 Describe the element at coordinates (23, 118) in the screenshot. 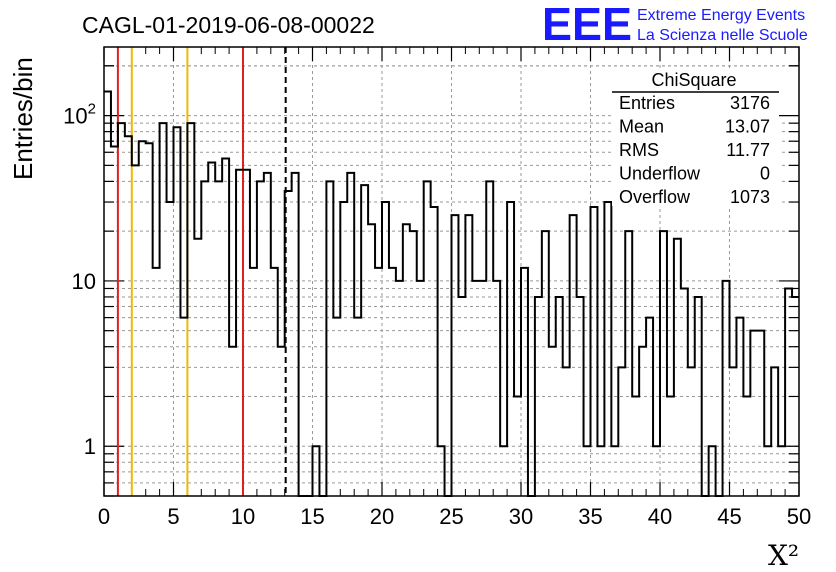

I see `y-axis-label: Entries/bin` at that location.